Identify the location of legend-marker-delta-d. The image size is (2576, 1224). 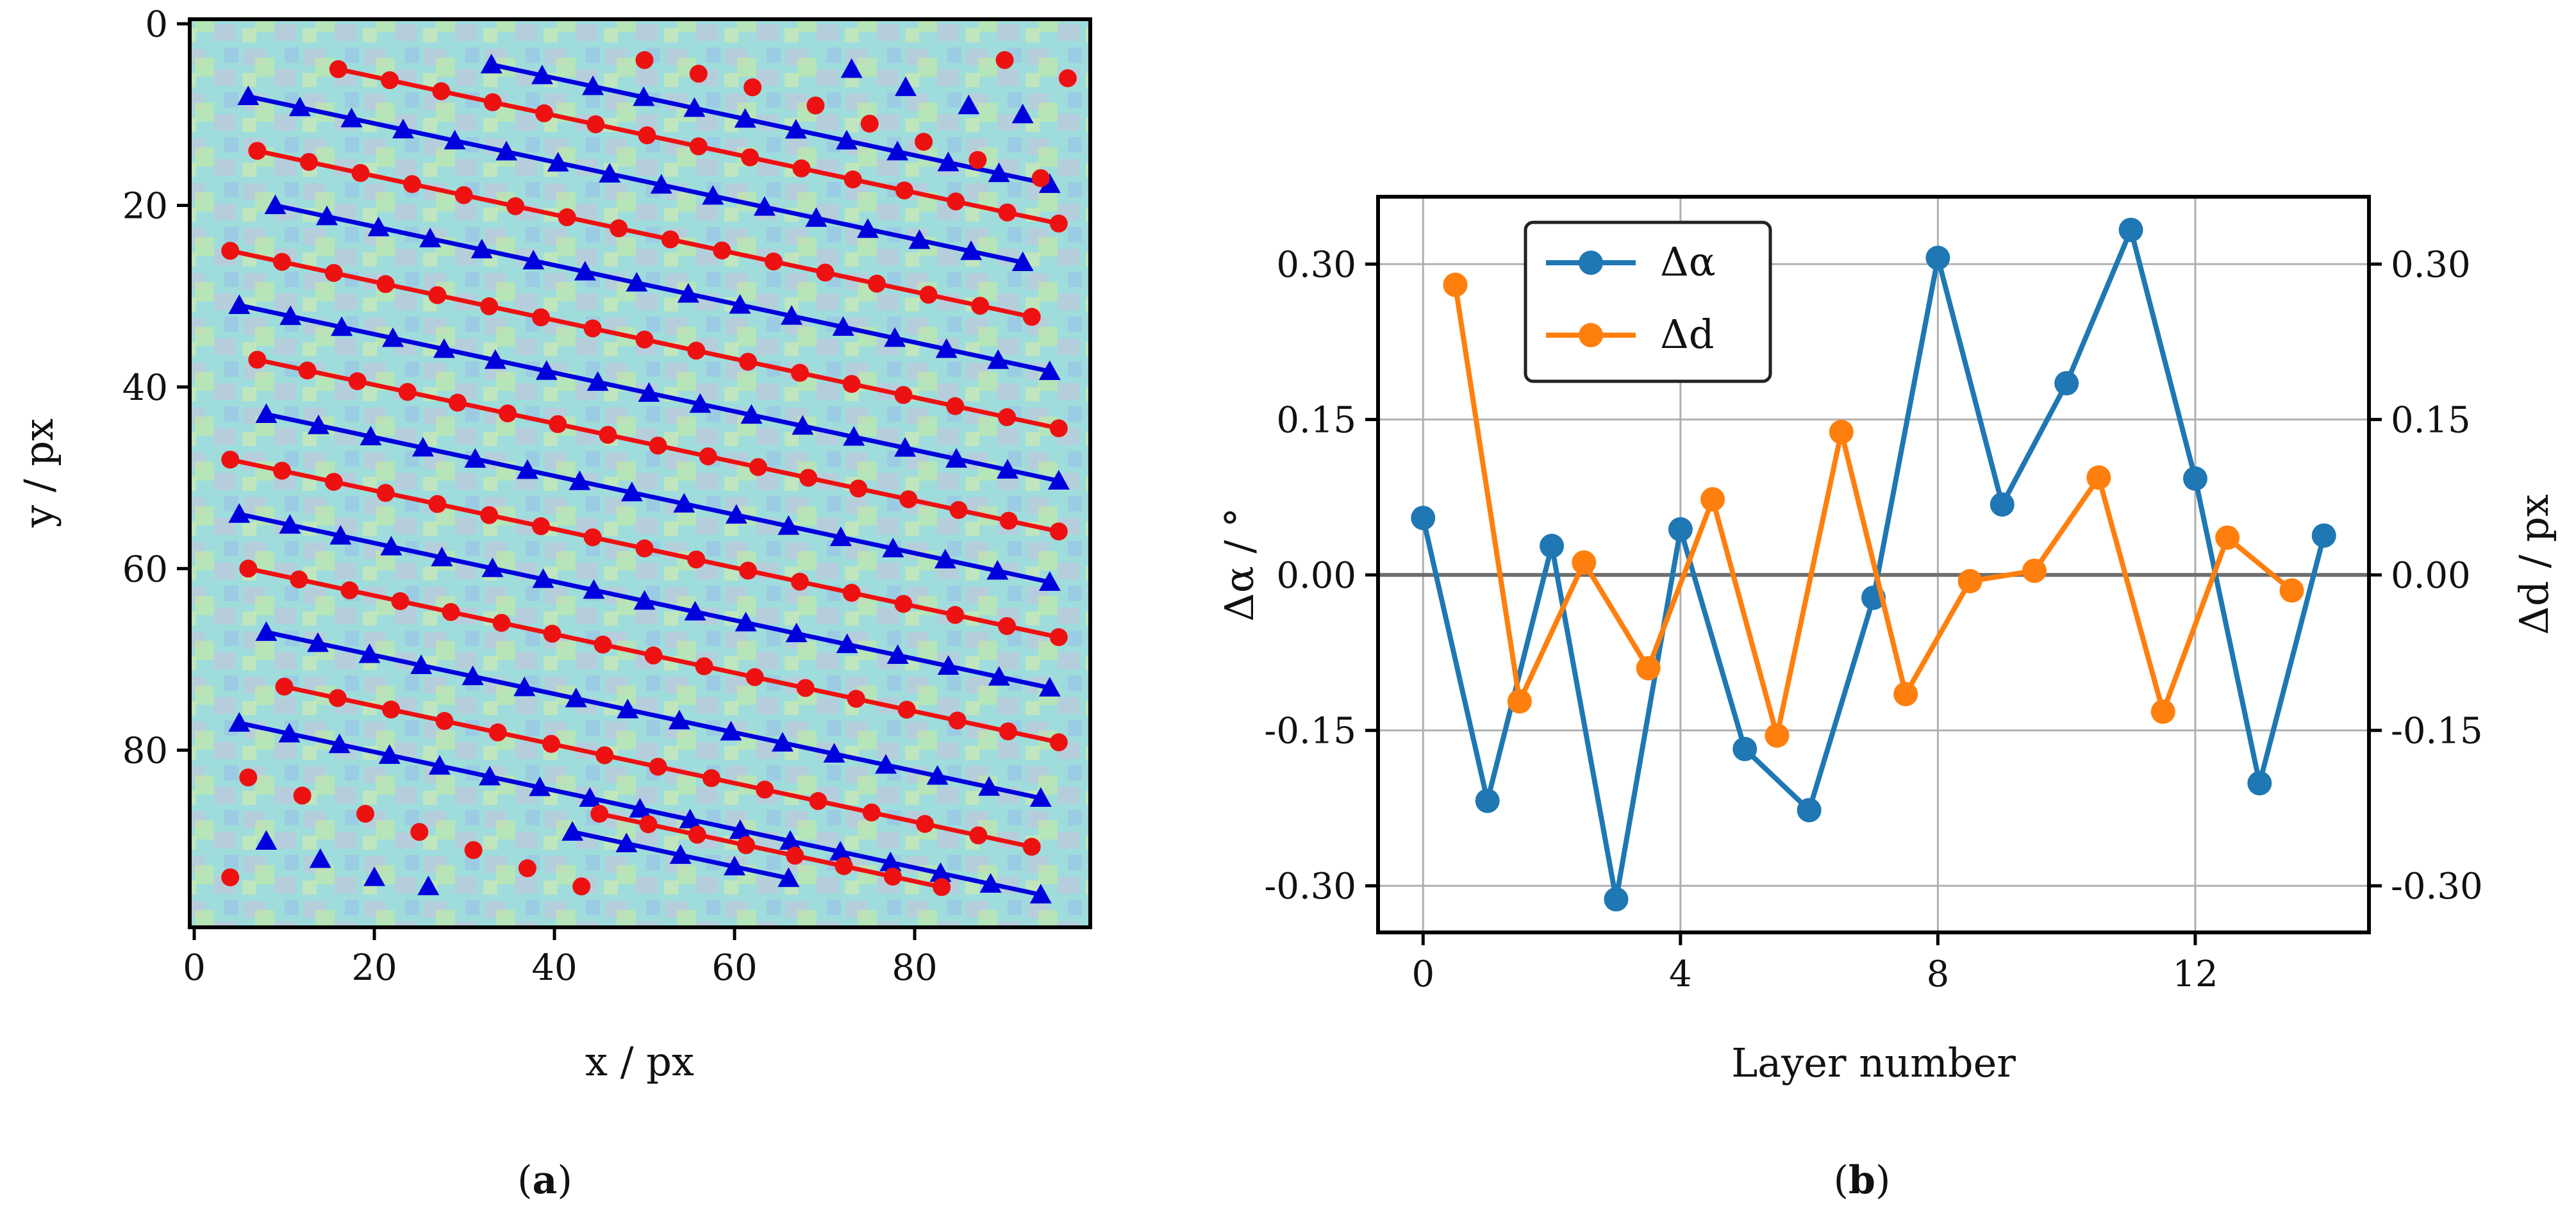
(1591, 335).